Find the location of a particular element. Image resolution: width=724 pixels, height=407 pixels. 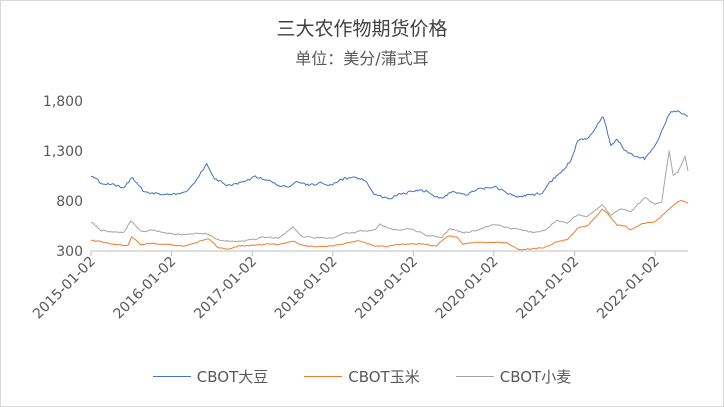

legend-item: CBOT小麦 is located at coordinates (513, 376).